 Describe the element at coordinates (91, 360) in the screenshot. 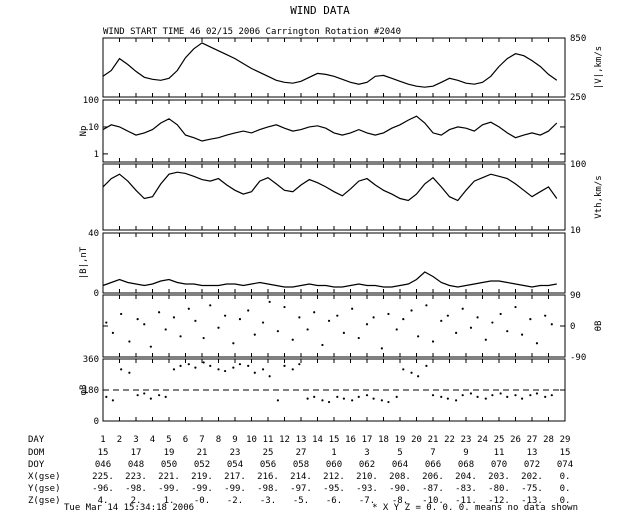

I see `y-tick-label: 360` at that location.